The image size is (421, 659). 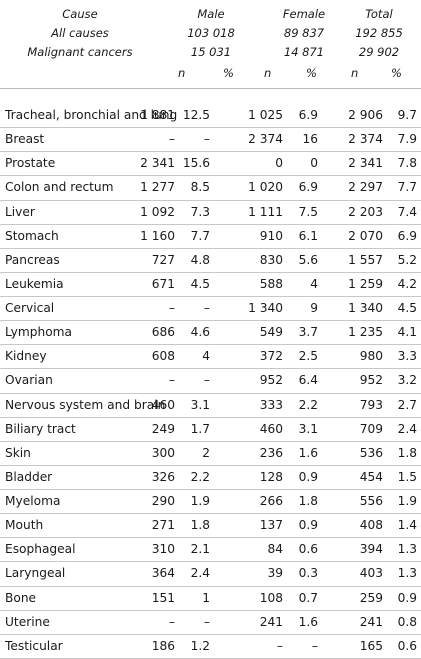 I want to click on male-n-cell: 249, so click(x=163, y=428).